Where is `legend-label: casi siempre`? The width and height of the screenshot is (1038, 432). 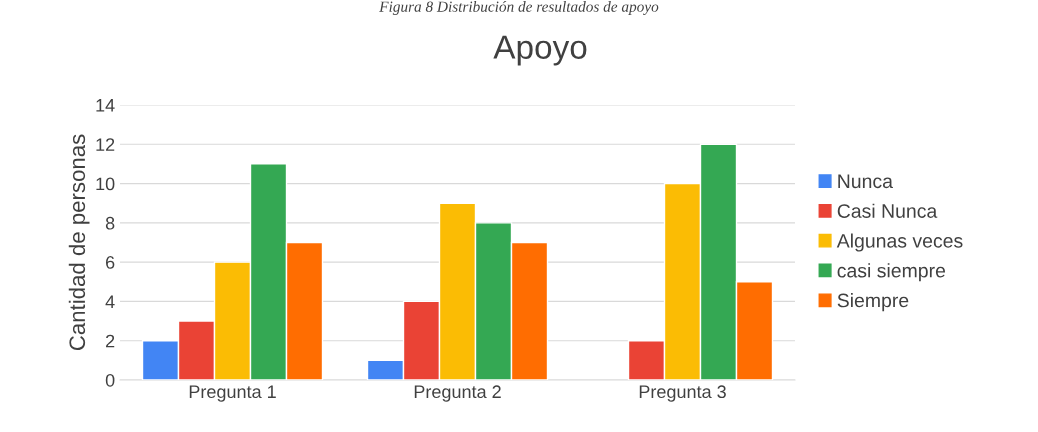 legend-label: casi siempre is located at coordinates (891, 272).